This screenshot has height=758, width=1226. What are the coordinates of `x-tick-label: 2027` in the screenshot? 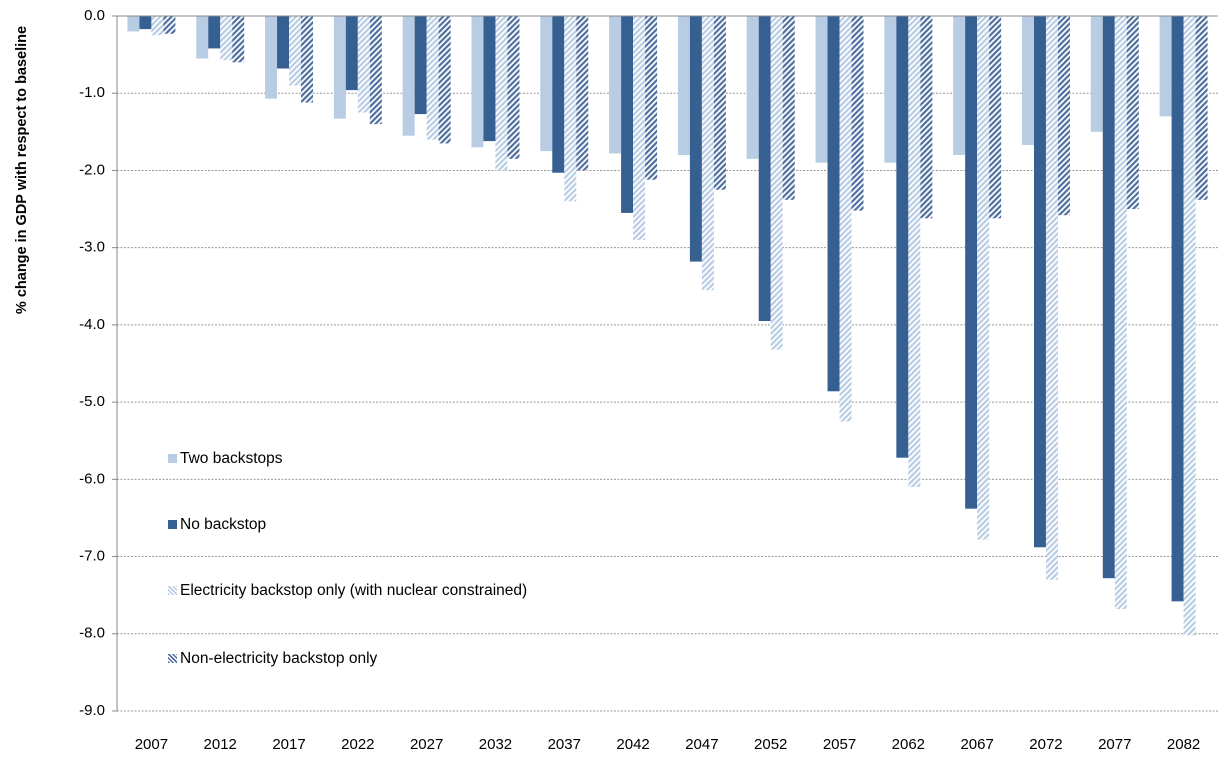 It's located at (426, 744).